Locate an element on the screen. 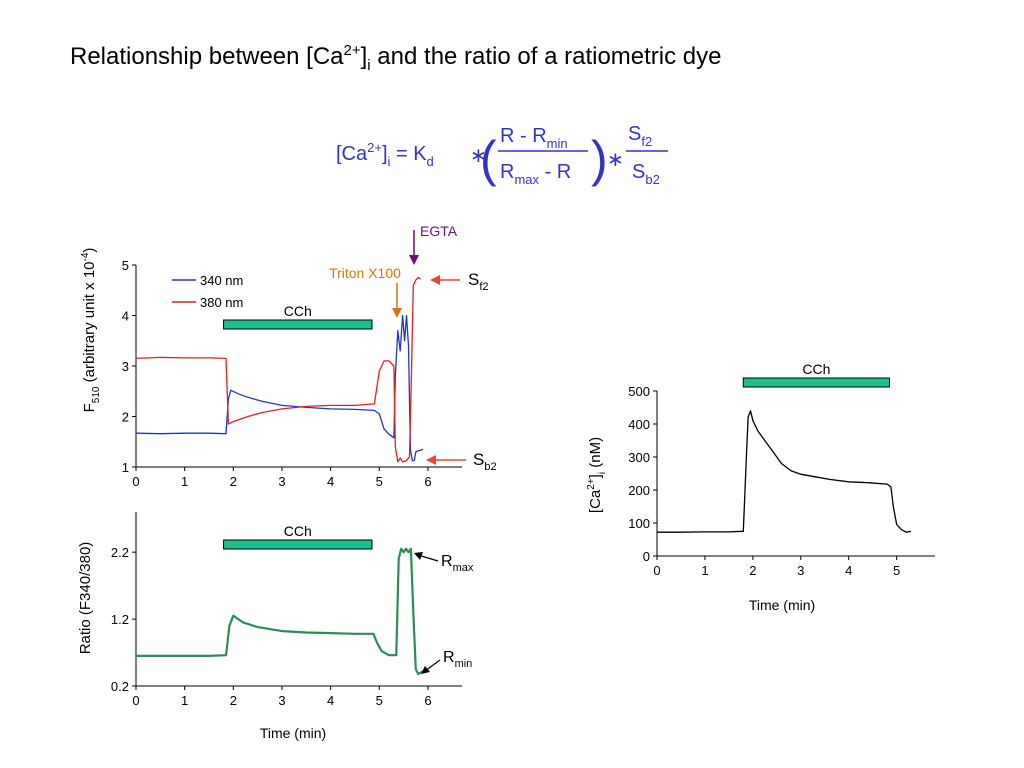  ratio-ylabel: Ratio (F340/380) is located at coordinates (85, 598).